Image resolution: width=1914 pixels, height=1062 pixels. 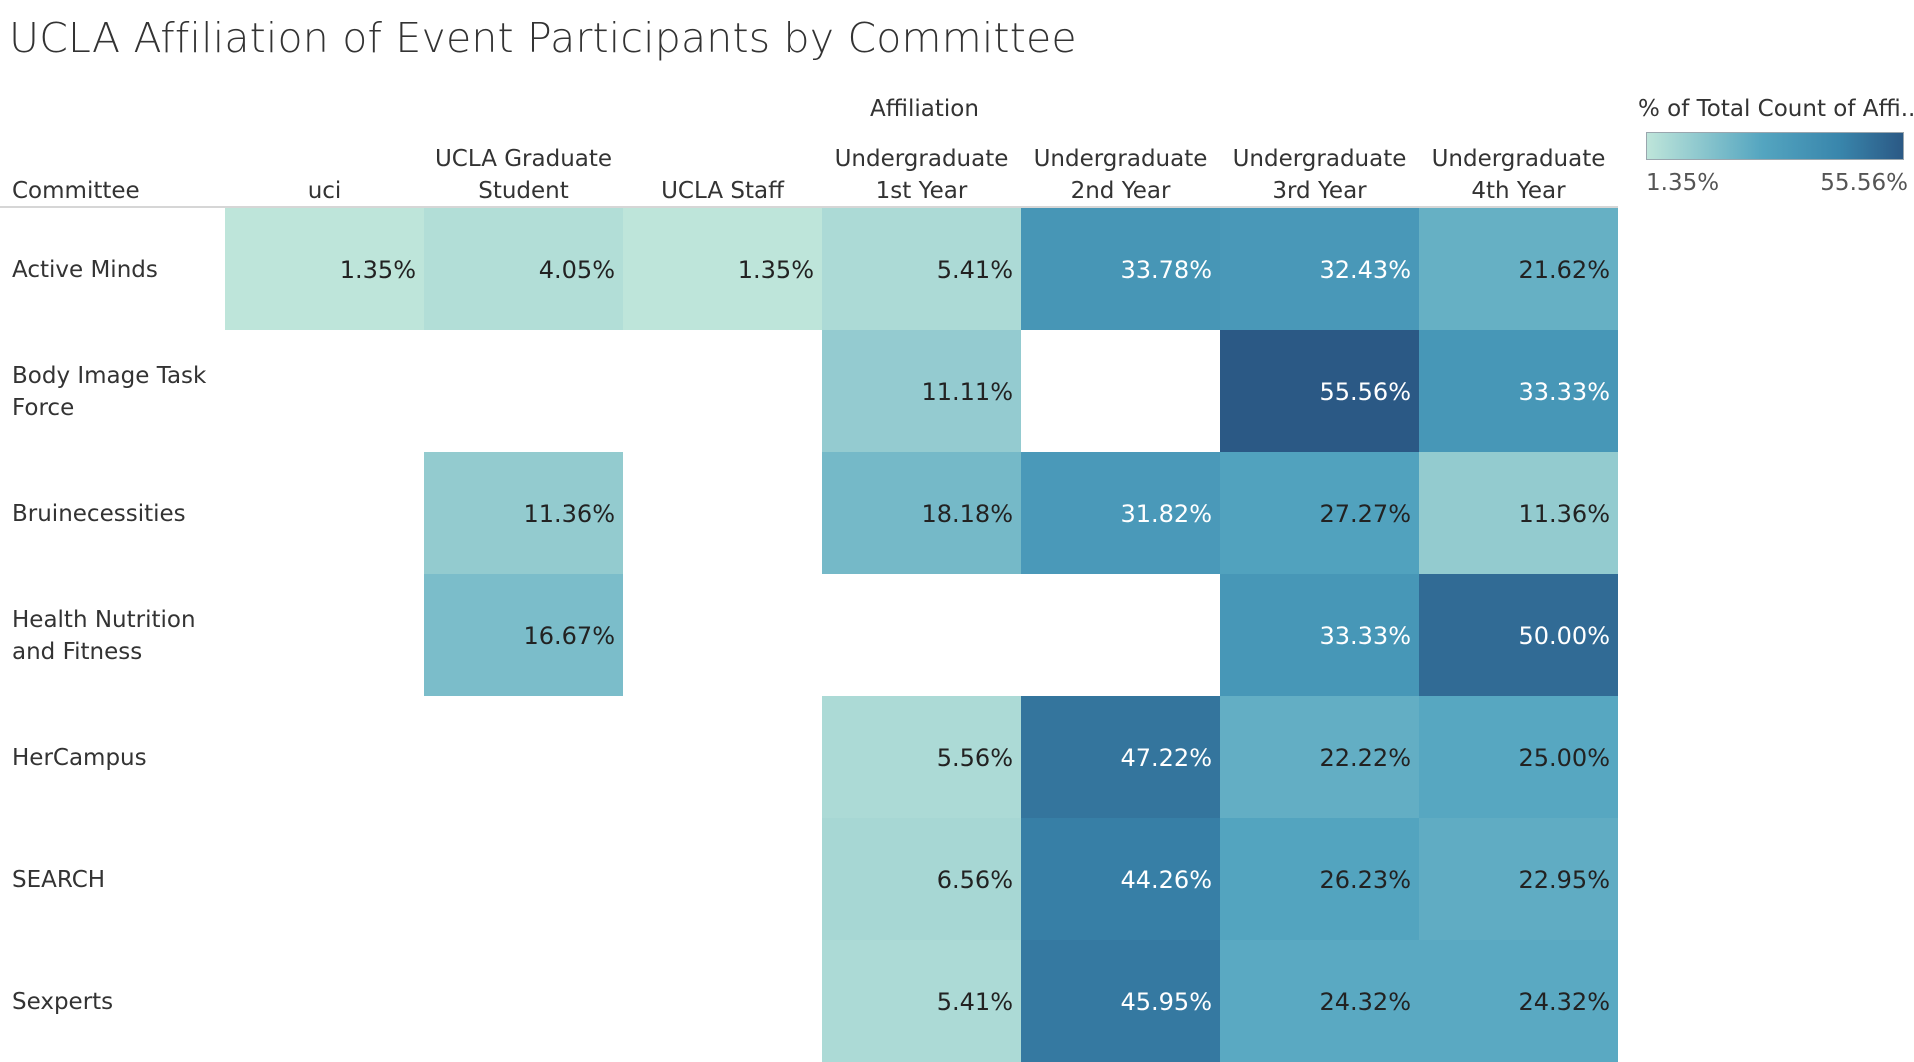 I want to click on row-label: SEARCH, so click(x=58, y=880).